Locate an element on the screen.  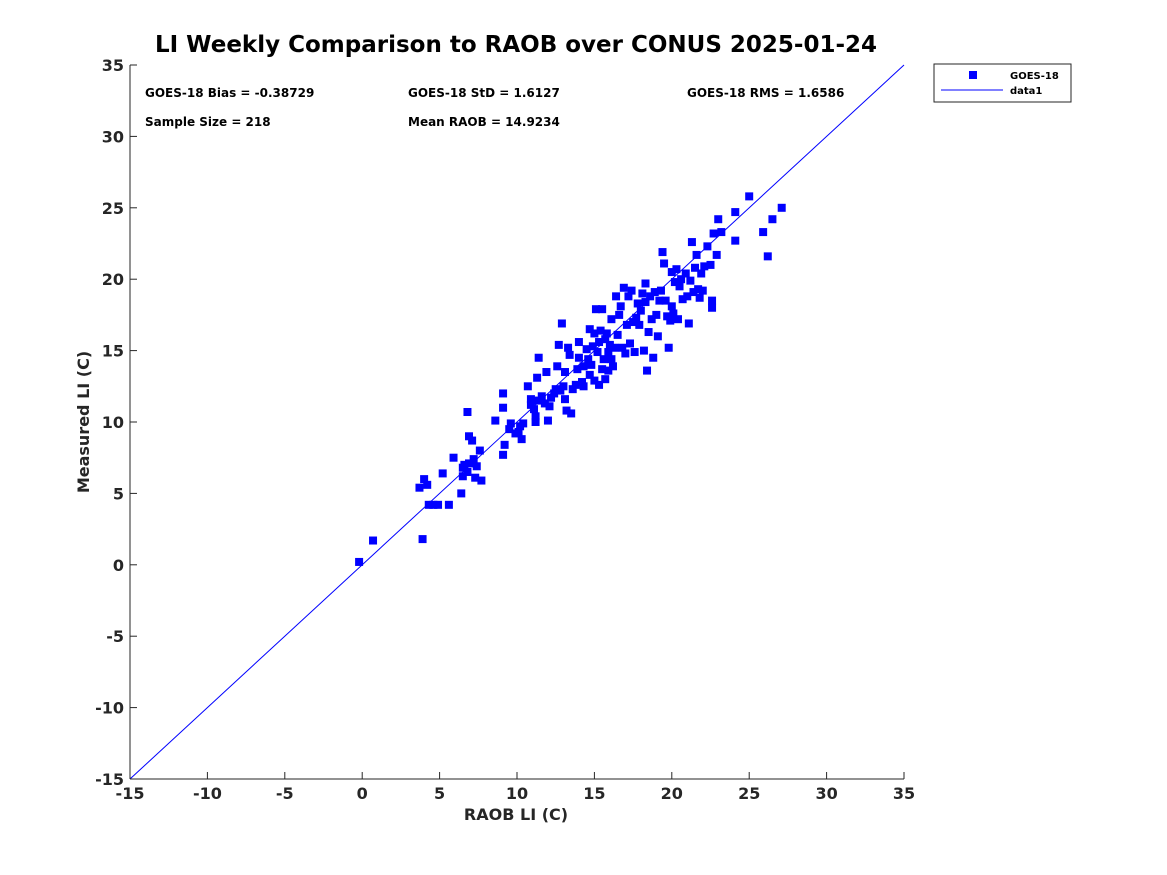
legend: GOES-18 data1 is located at coordinates (1002, 83).